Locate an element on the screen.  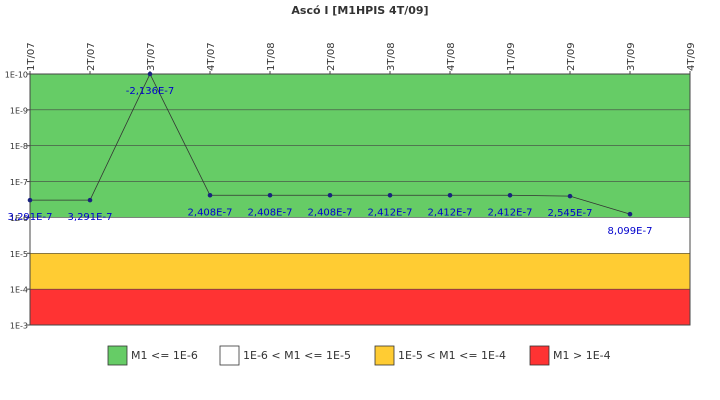
x-tick-label: 2T/09 is located at coordinates (571, 56).